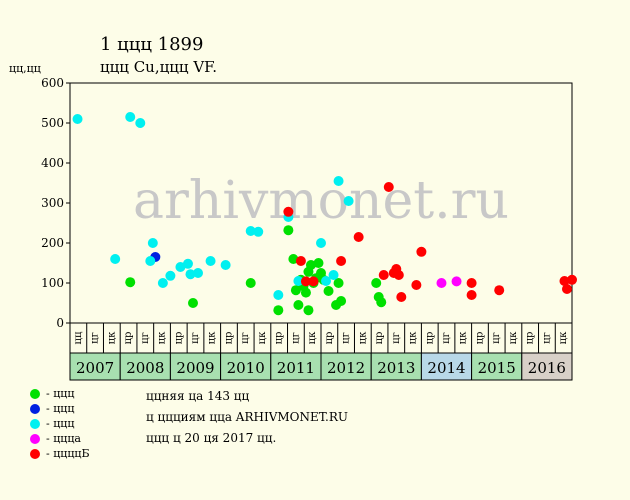 The height and width of the screenshot is (500, 630). I want to click on year-label: 2009, so click(195, 368).